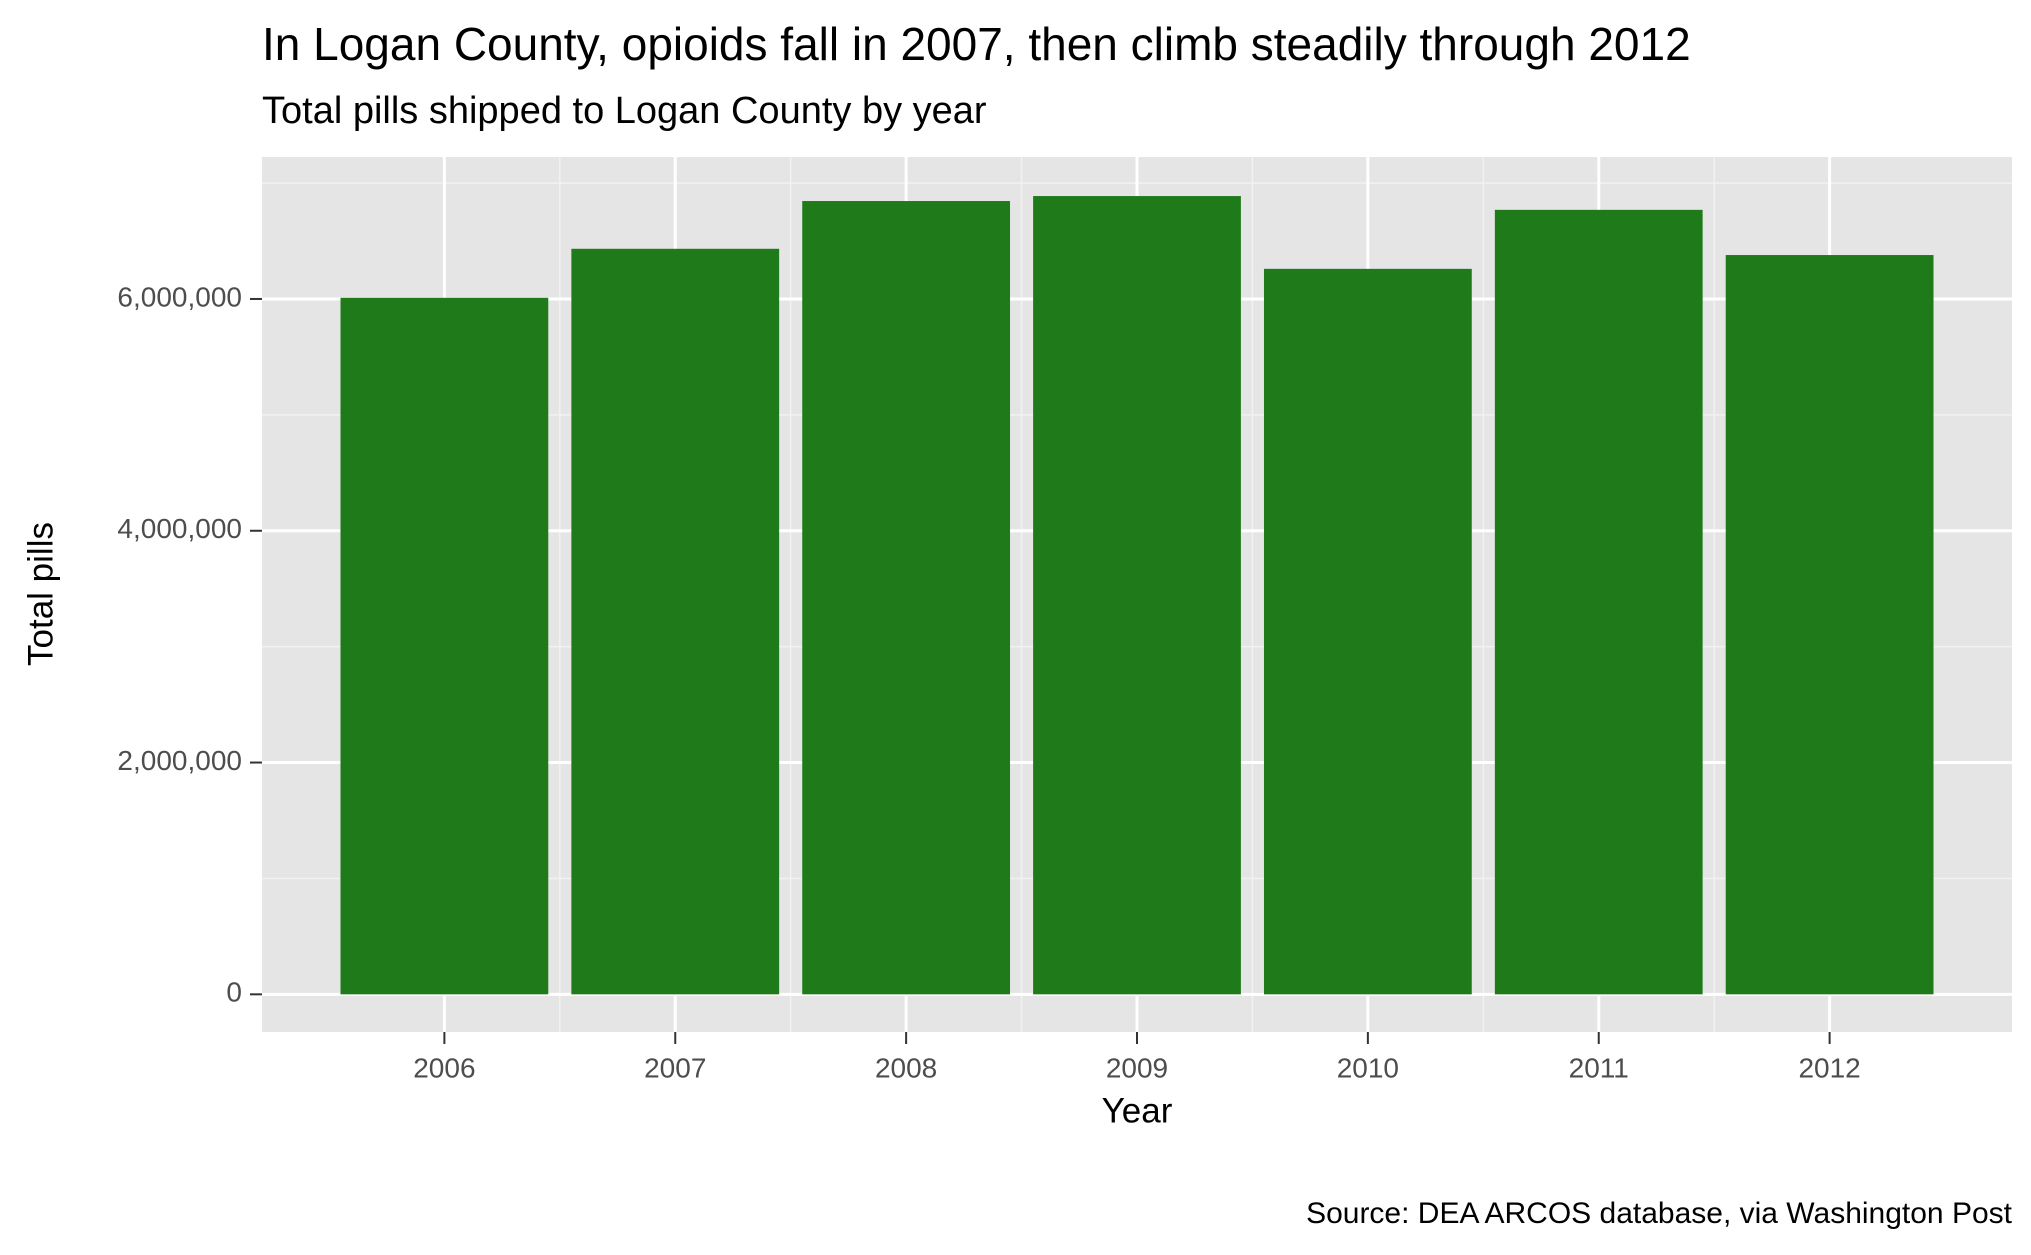  I want to click on x-tick-label: 2009, so click(1137, 1067).